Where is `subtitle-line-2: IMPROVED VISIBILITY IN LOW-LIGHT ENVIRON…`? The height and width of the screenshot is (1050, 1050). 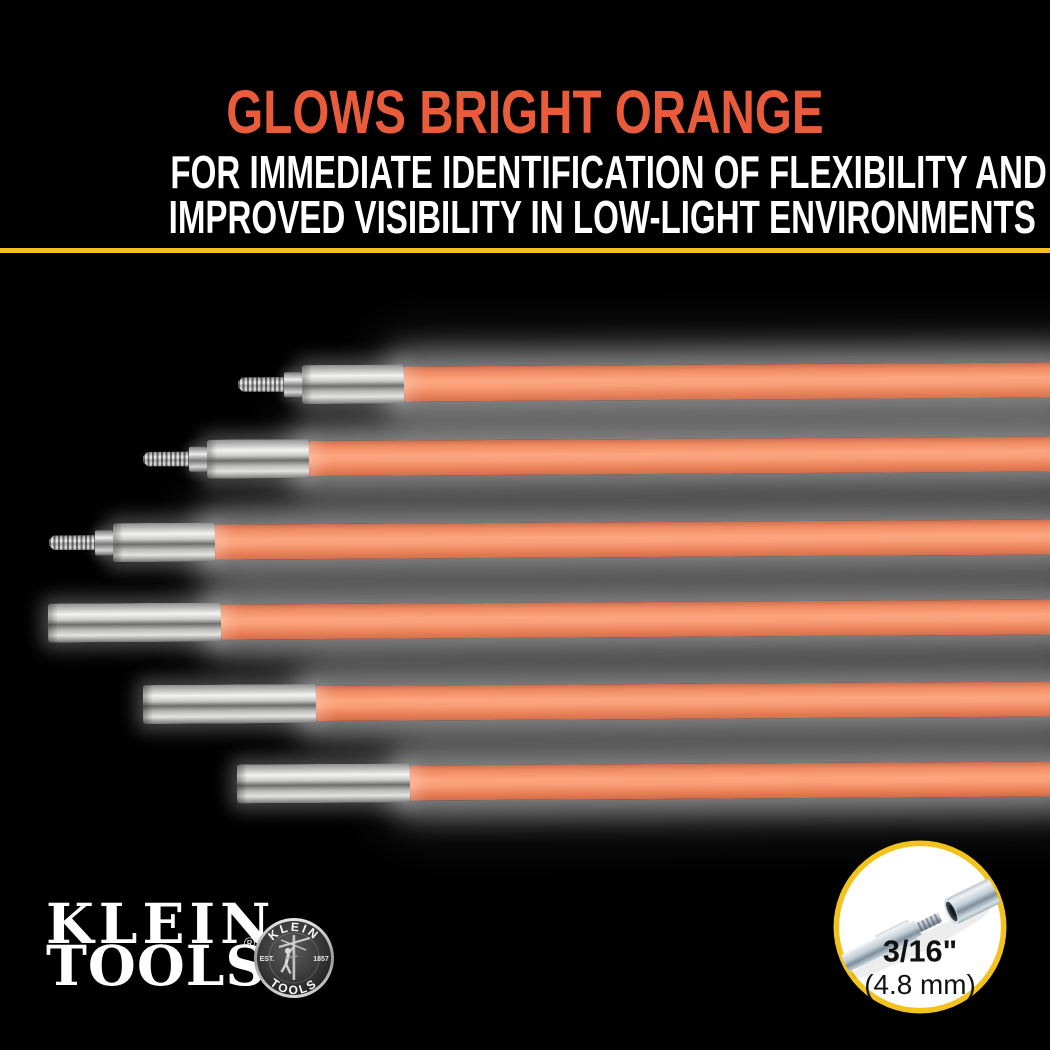 subtitle-line-2: IMPROVED VISIBILITY IN LOW-LIGHT ENVIRON… is located at coordinates (602, 217).